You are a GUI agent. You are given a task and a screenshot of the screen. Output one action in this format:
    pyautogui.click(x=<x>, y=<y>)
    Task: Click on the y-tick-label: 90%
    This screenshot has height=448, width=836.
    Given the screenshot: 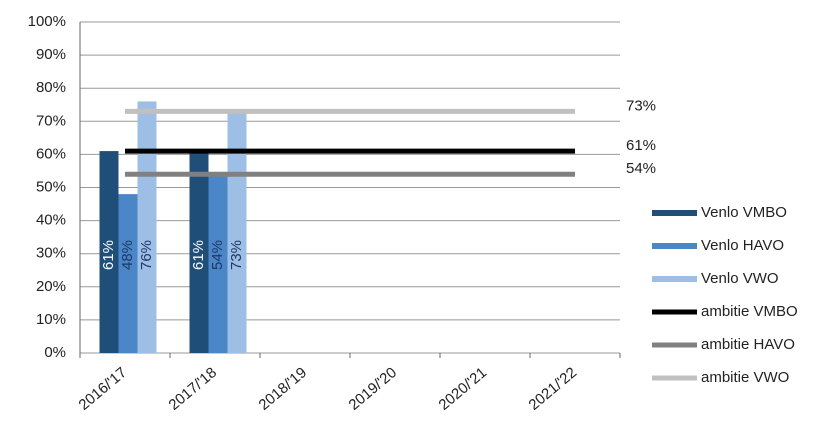 What is the action you would take?
    pyautogui.click(x=51, y=54)
    